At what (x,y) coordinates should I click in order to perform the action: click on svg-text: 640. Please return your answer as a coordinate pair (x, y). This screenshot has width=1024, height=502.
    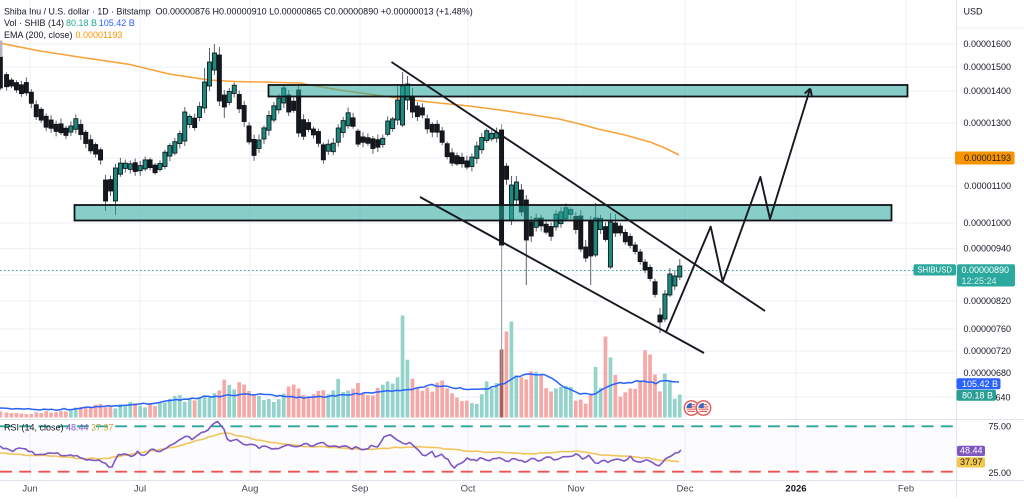
    Looking at the image, I should click on (1002, 397).